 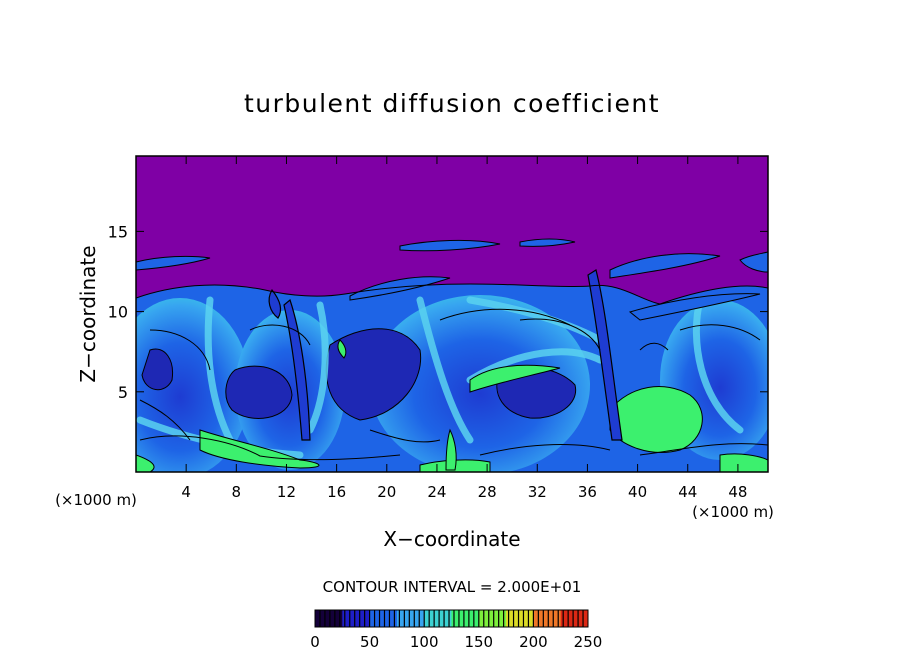 I want to click on colorbar-tick-label: 100, so click(x=424, y=642).